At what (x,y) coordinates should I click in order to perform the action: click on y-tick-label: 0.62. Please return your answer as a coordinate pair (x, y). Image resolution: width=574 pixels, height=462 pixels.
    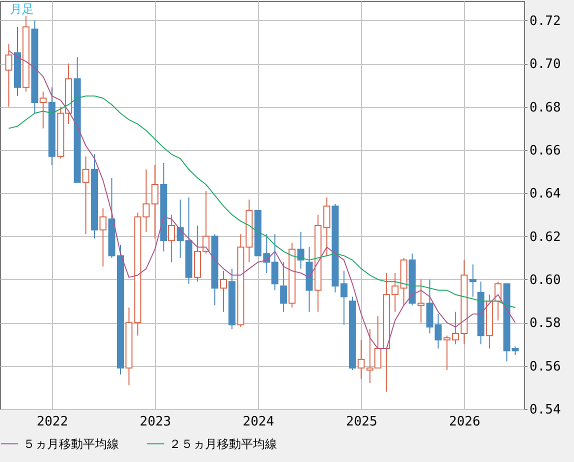
    Looking at the image, I should click on (545, 237).